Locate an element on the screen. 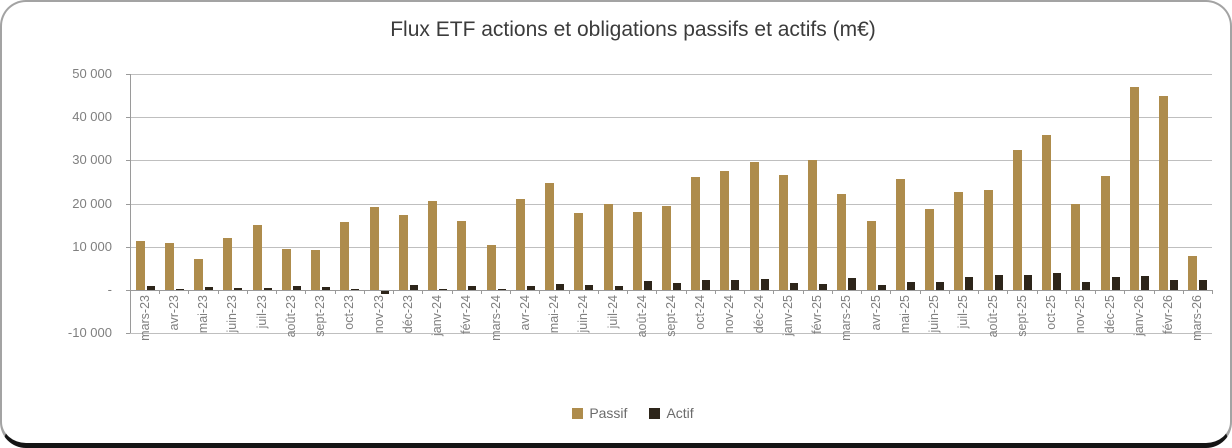 The width and height of the screenshot is (1232, 448). x-tick-label: déc-23 is located at coordinates (407, 314).